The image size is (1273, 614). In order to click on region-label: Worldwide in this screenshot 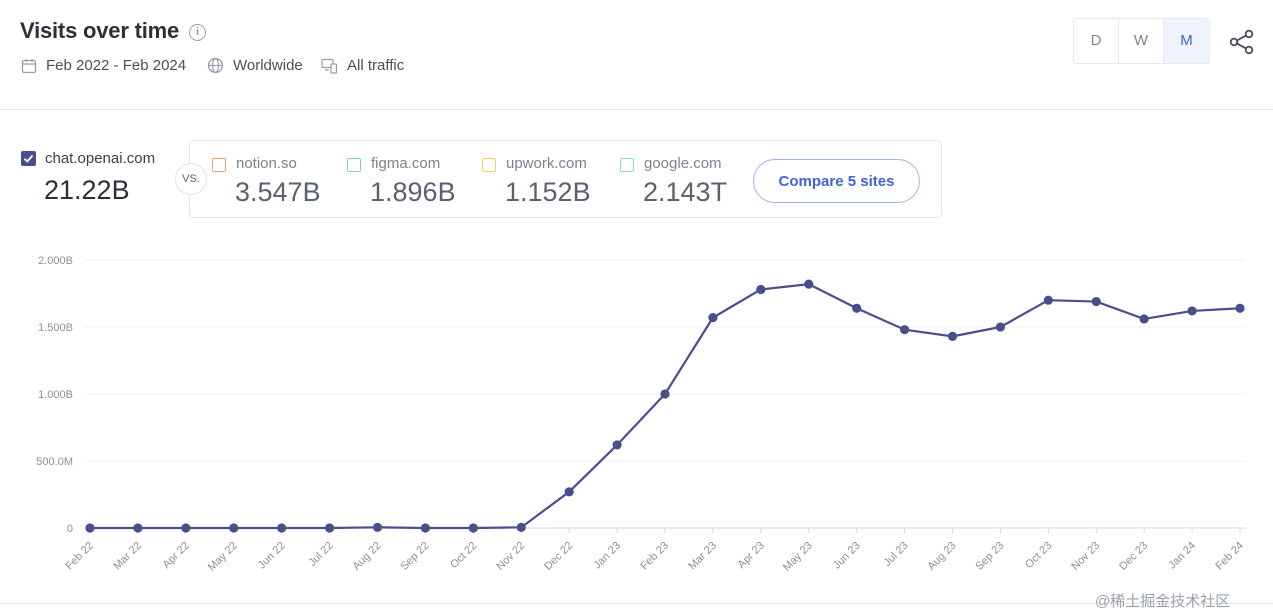, I will do `click(268, 65)`.